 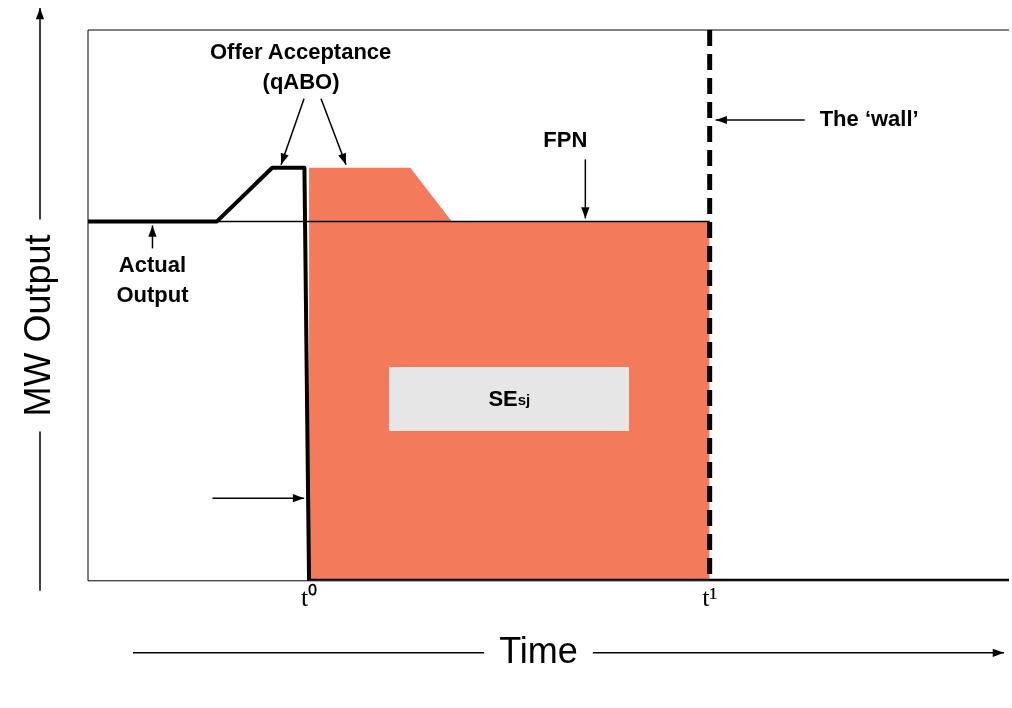 I want to click on x-axis-title: Time, so click(x=538, y=650).